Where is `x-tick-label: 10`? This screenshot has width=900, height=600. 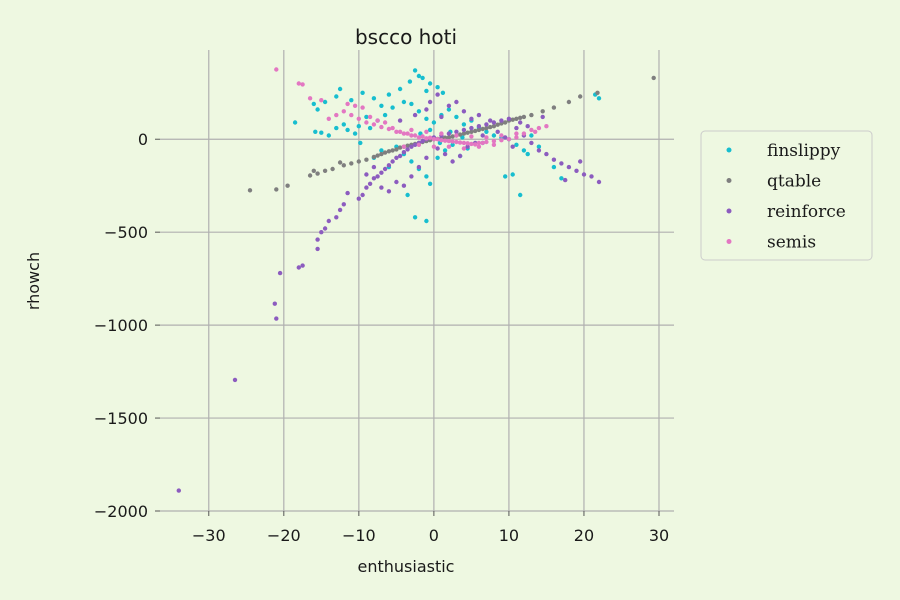
x-tick-label: 10 is located at coordinates (509, 535).